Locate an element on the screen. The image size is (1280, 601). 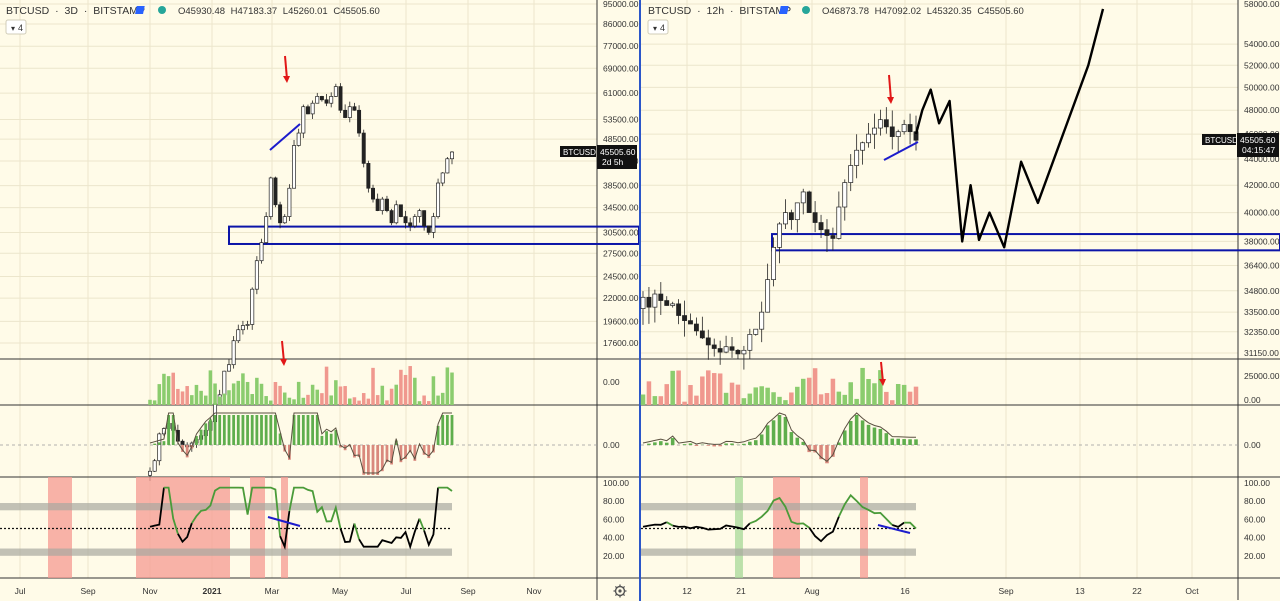
left-symbol: BTCUSD is located at coordinates (28, 11).